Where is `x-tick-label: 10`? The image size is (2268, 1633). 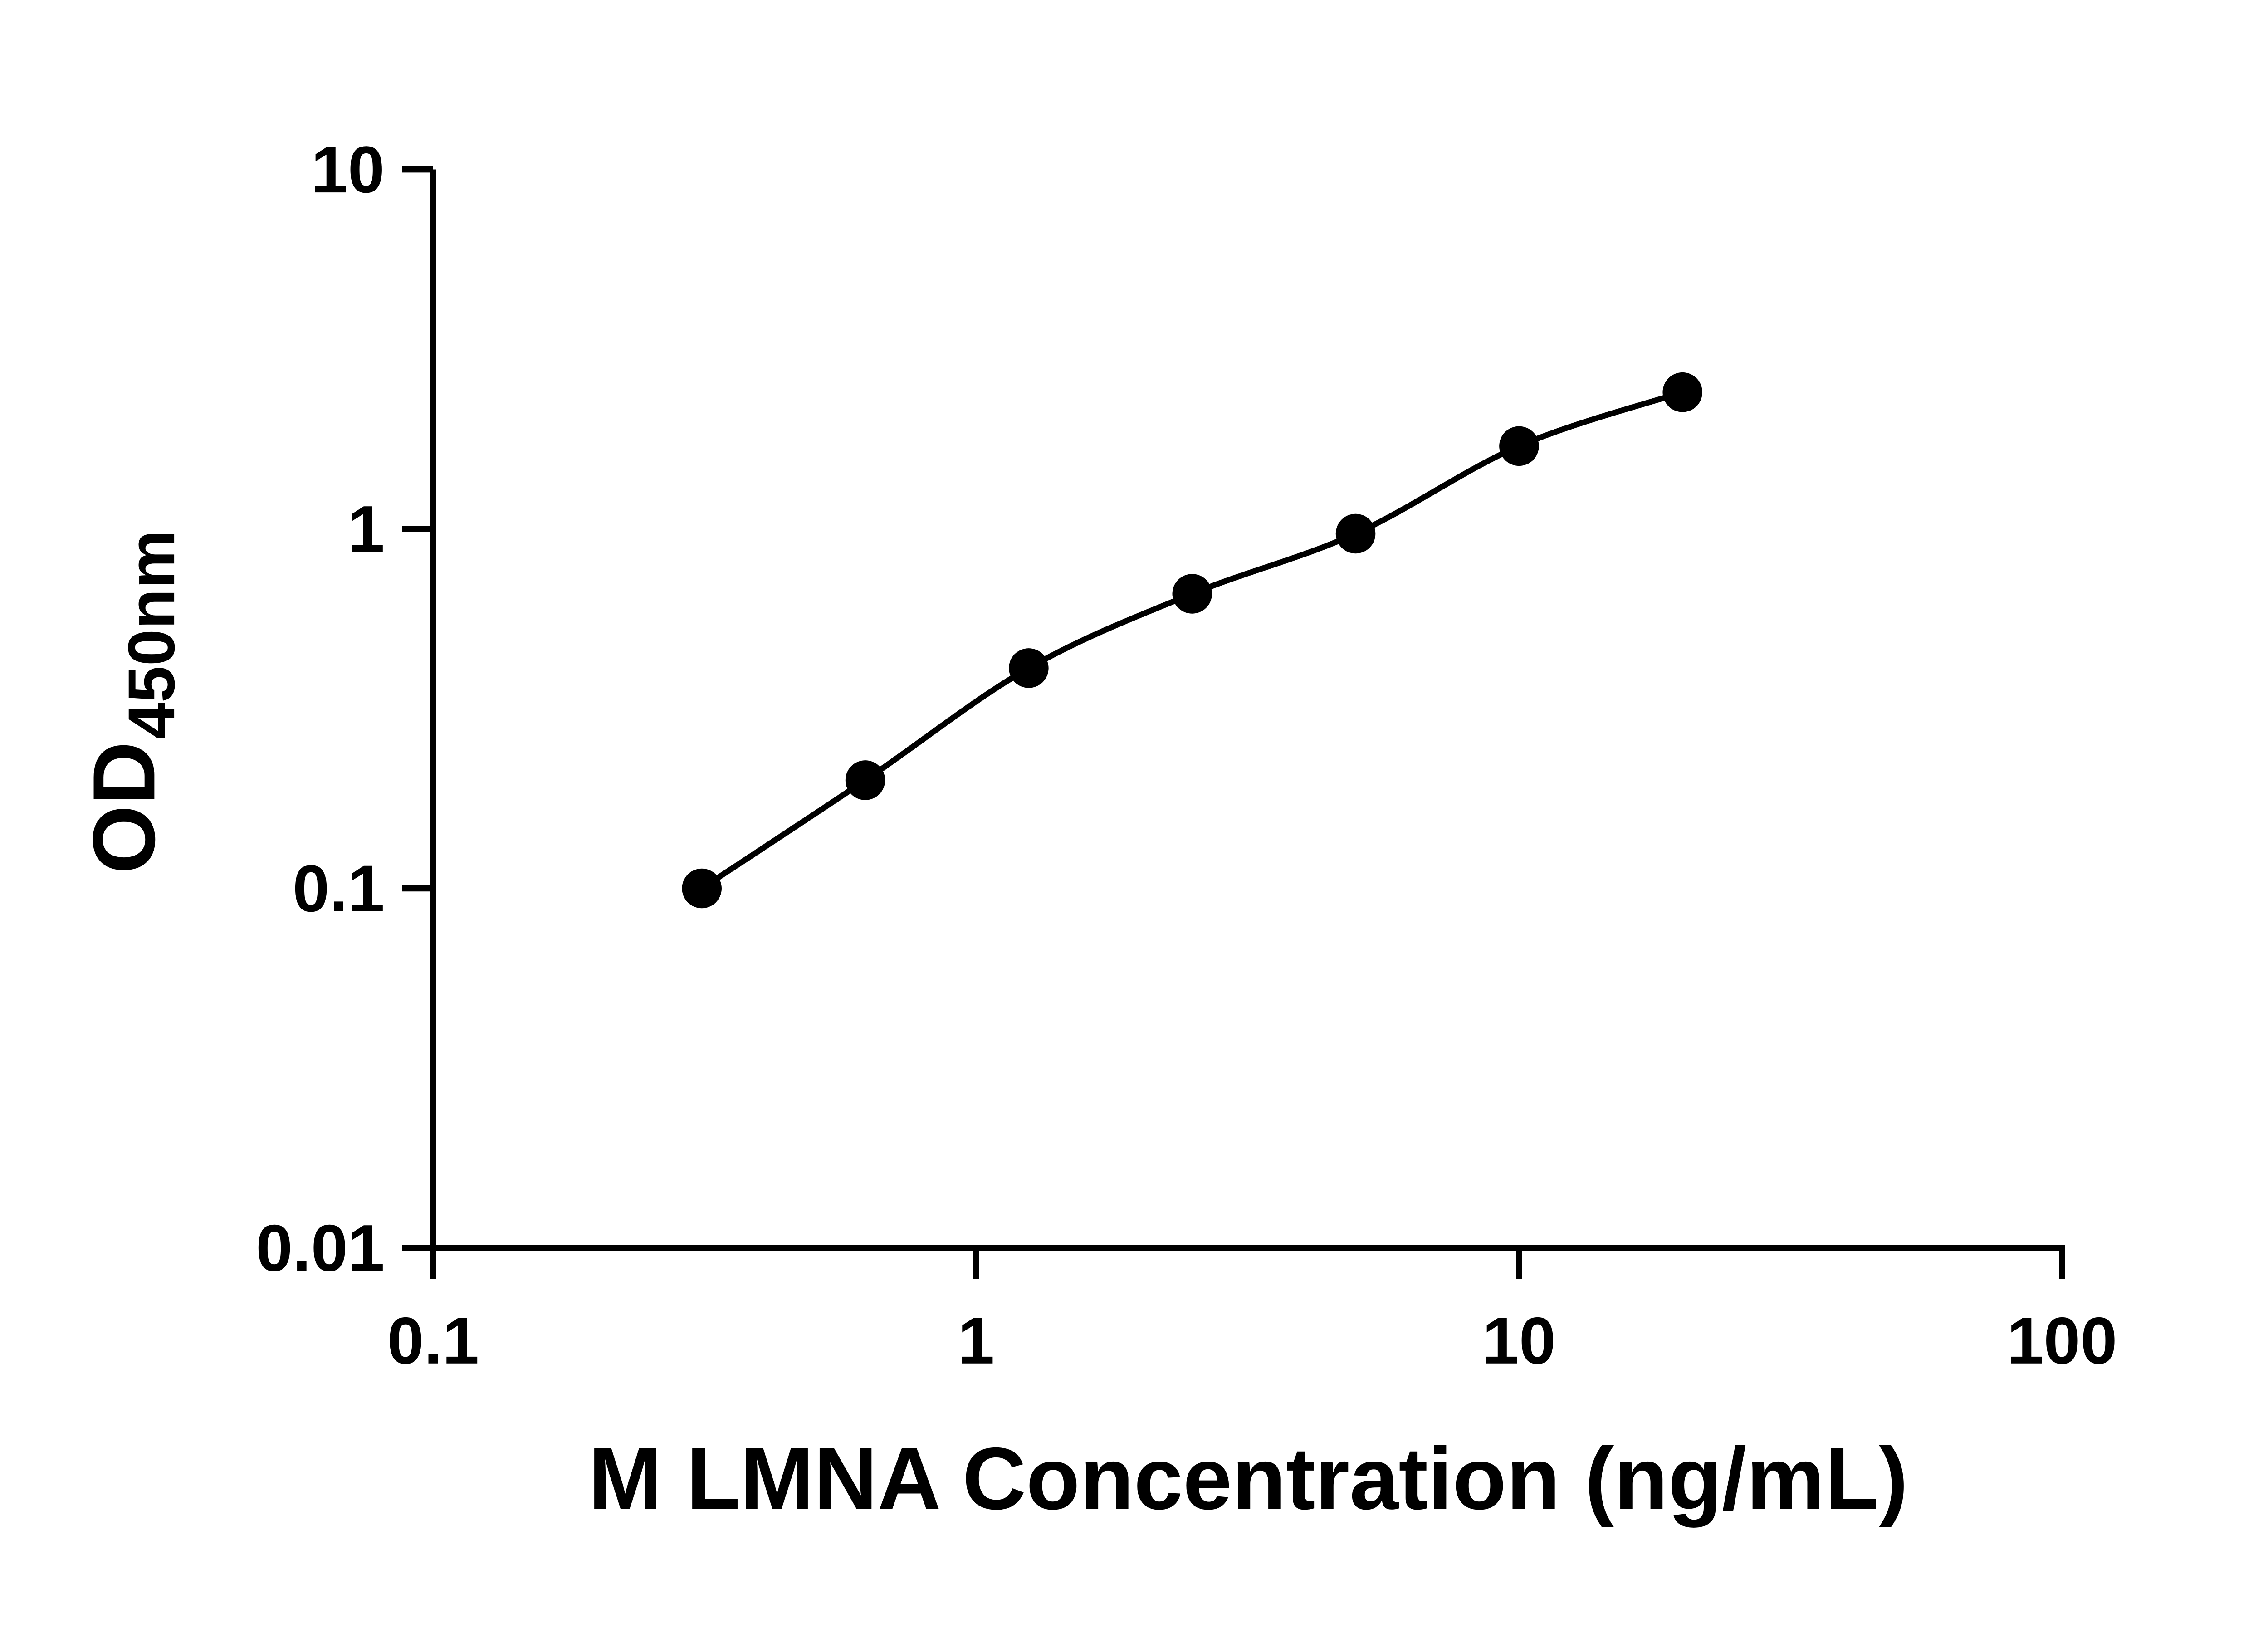 x-tick-label: 10 is located at coordinates (1519, 1341).